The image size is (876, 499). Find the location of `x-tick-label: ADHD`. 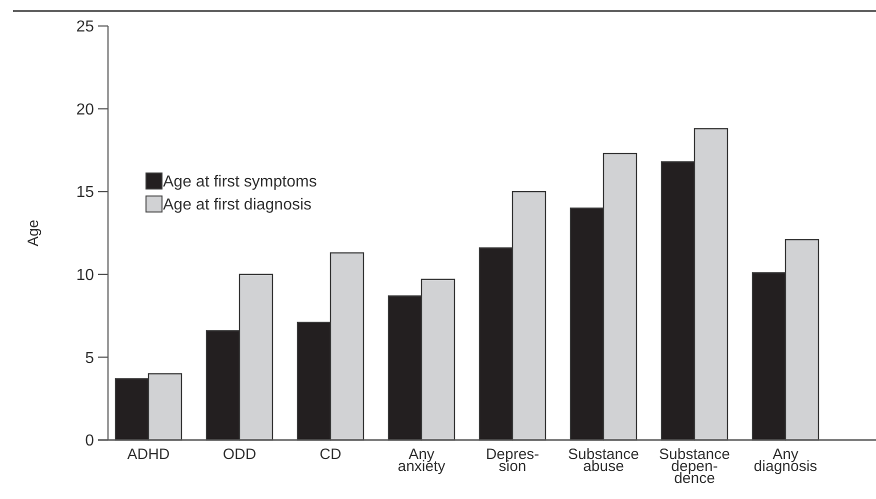

x-tick-label: ADHD is located at coordinates (148, 454).